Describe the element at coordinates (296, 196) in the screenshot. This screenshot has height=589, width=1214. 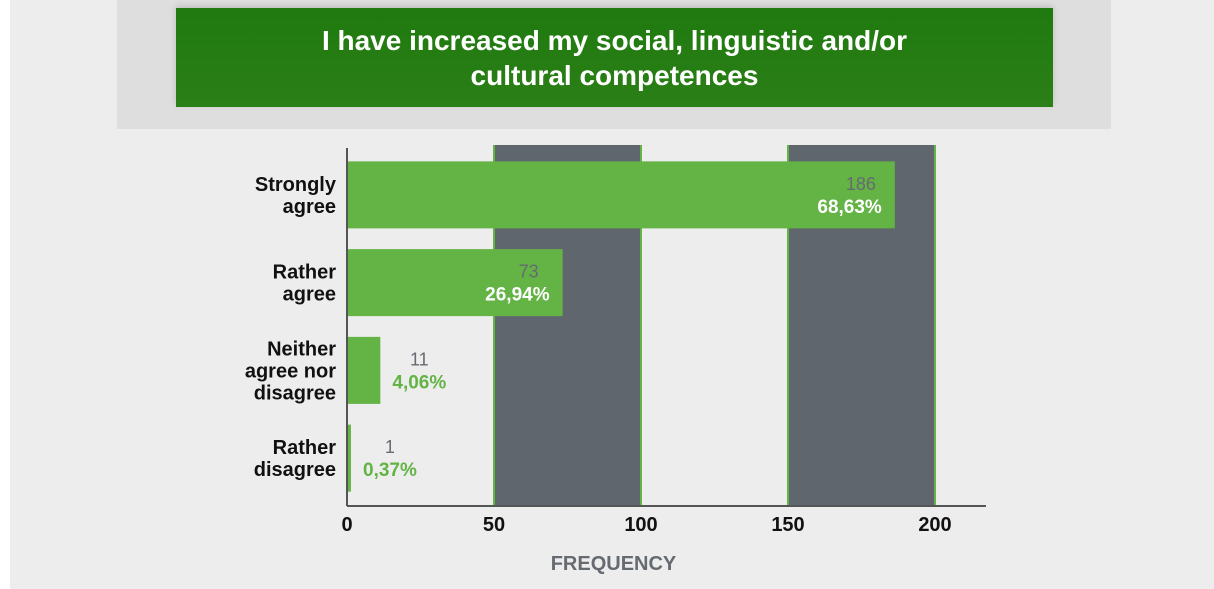
I see `category-label: Strongly agree` at that location.